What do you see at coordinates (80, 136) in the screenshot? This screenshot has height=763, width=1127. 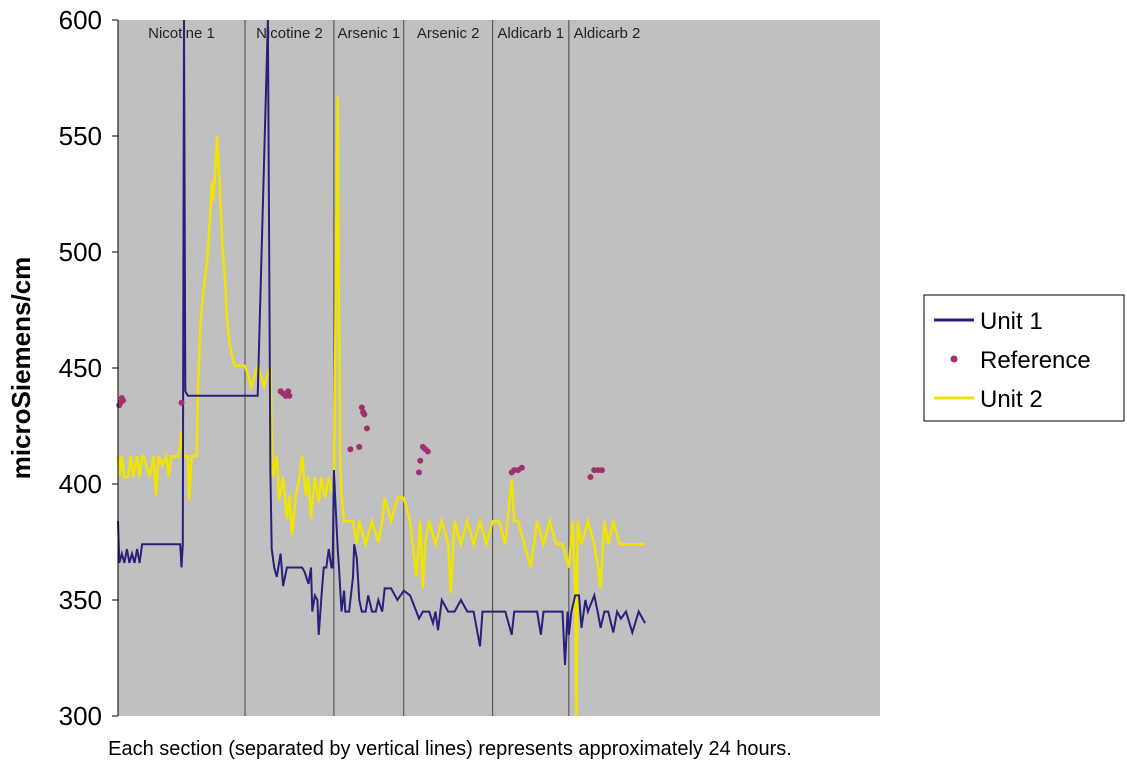 I see `y-tick-label: 550` at bounding box center [80, 136].